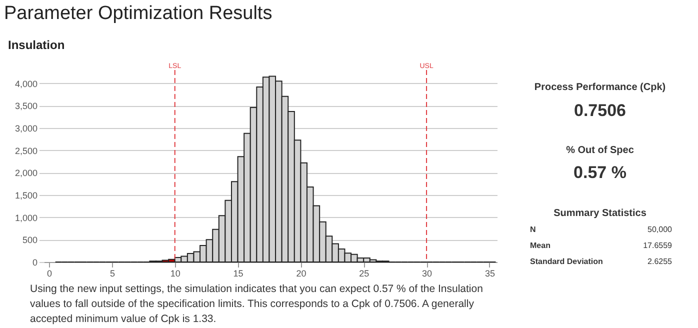  Describe the element at coordinates (600, 172) in the screenshot. I see `text: 0.57 %` at that location.